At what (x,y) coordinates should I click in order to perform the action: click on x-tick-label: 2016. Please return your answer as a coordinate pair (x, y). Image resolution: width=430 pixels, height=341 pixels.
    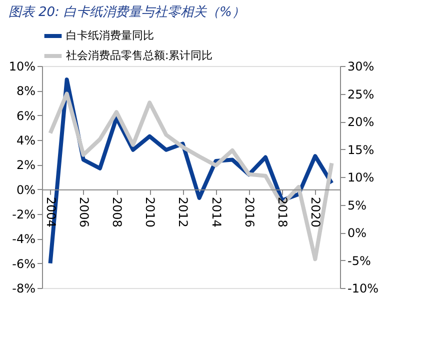
    Looking at the image, I should click on (249, 212).